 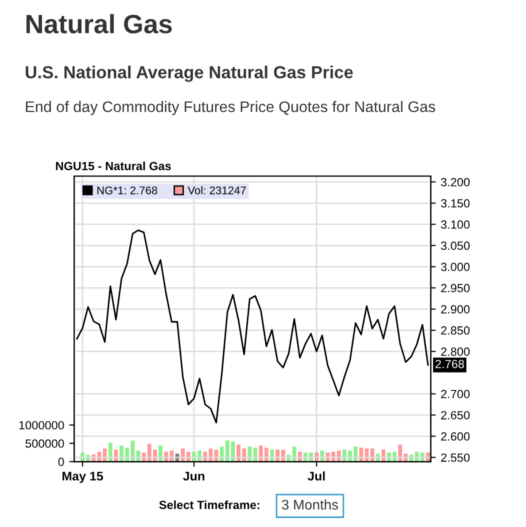 What do you see at coordinates (83, 478) in the screenshot?
I see `x-tick-label: May 15` at bounding box center [83, 478].